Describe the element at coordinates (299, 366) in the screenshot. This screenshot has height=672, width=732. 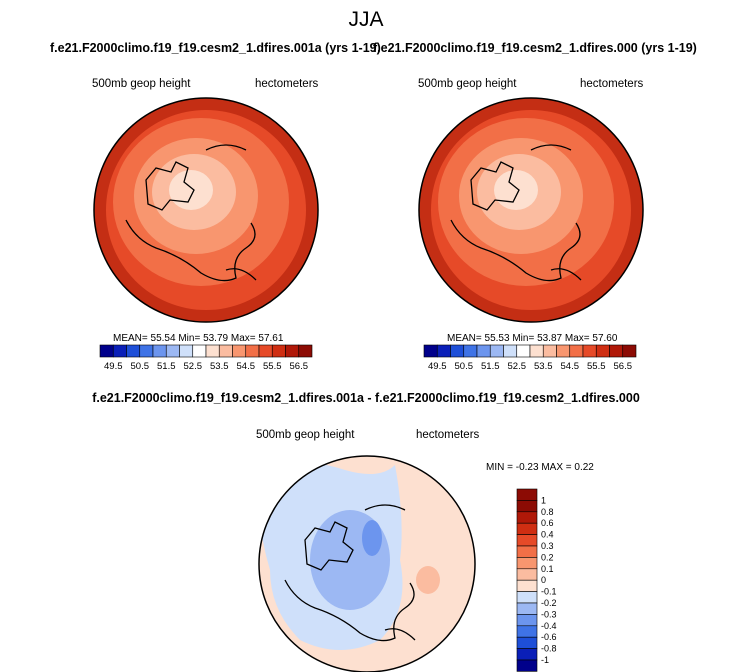
I see `colorbar-label: 56.5` at that location.